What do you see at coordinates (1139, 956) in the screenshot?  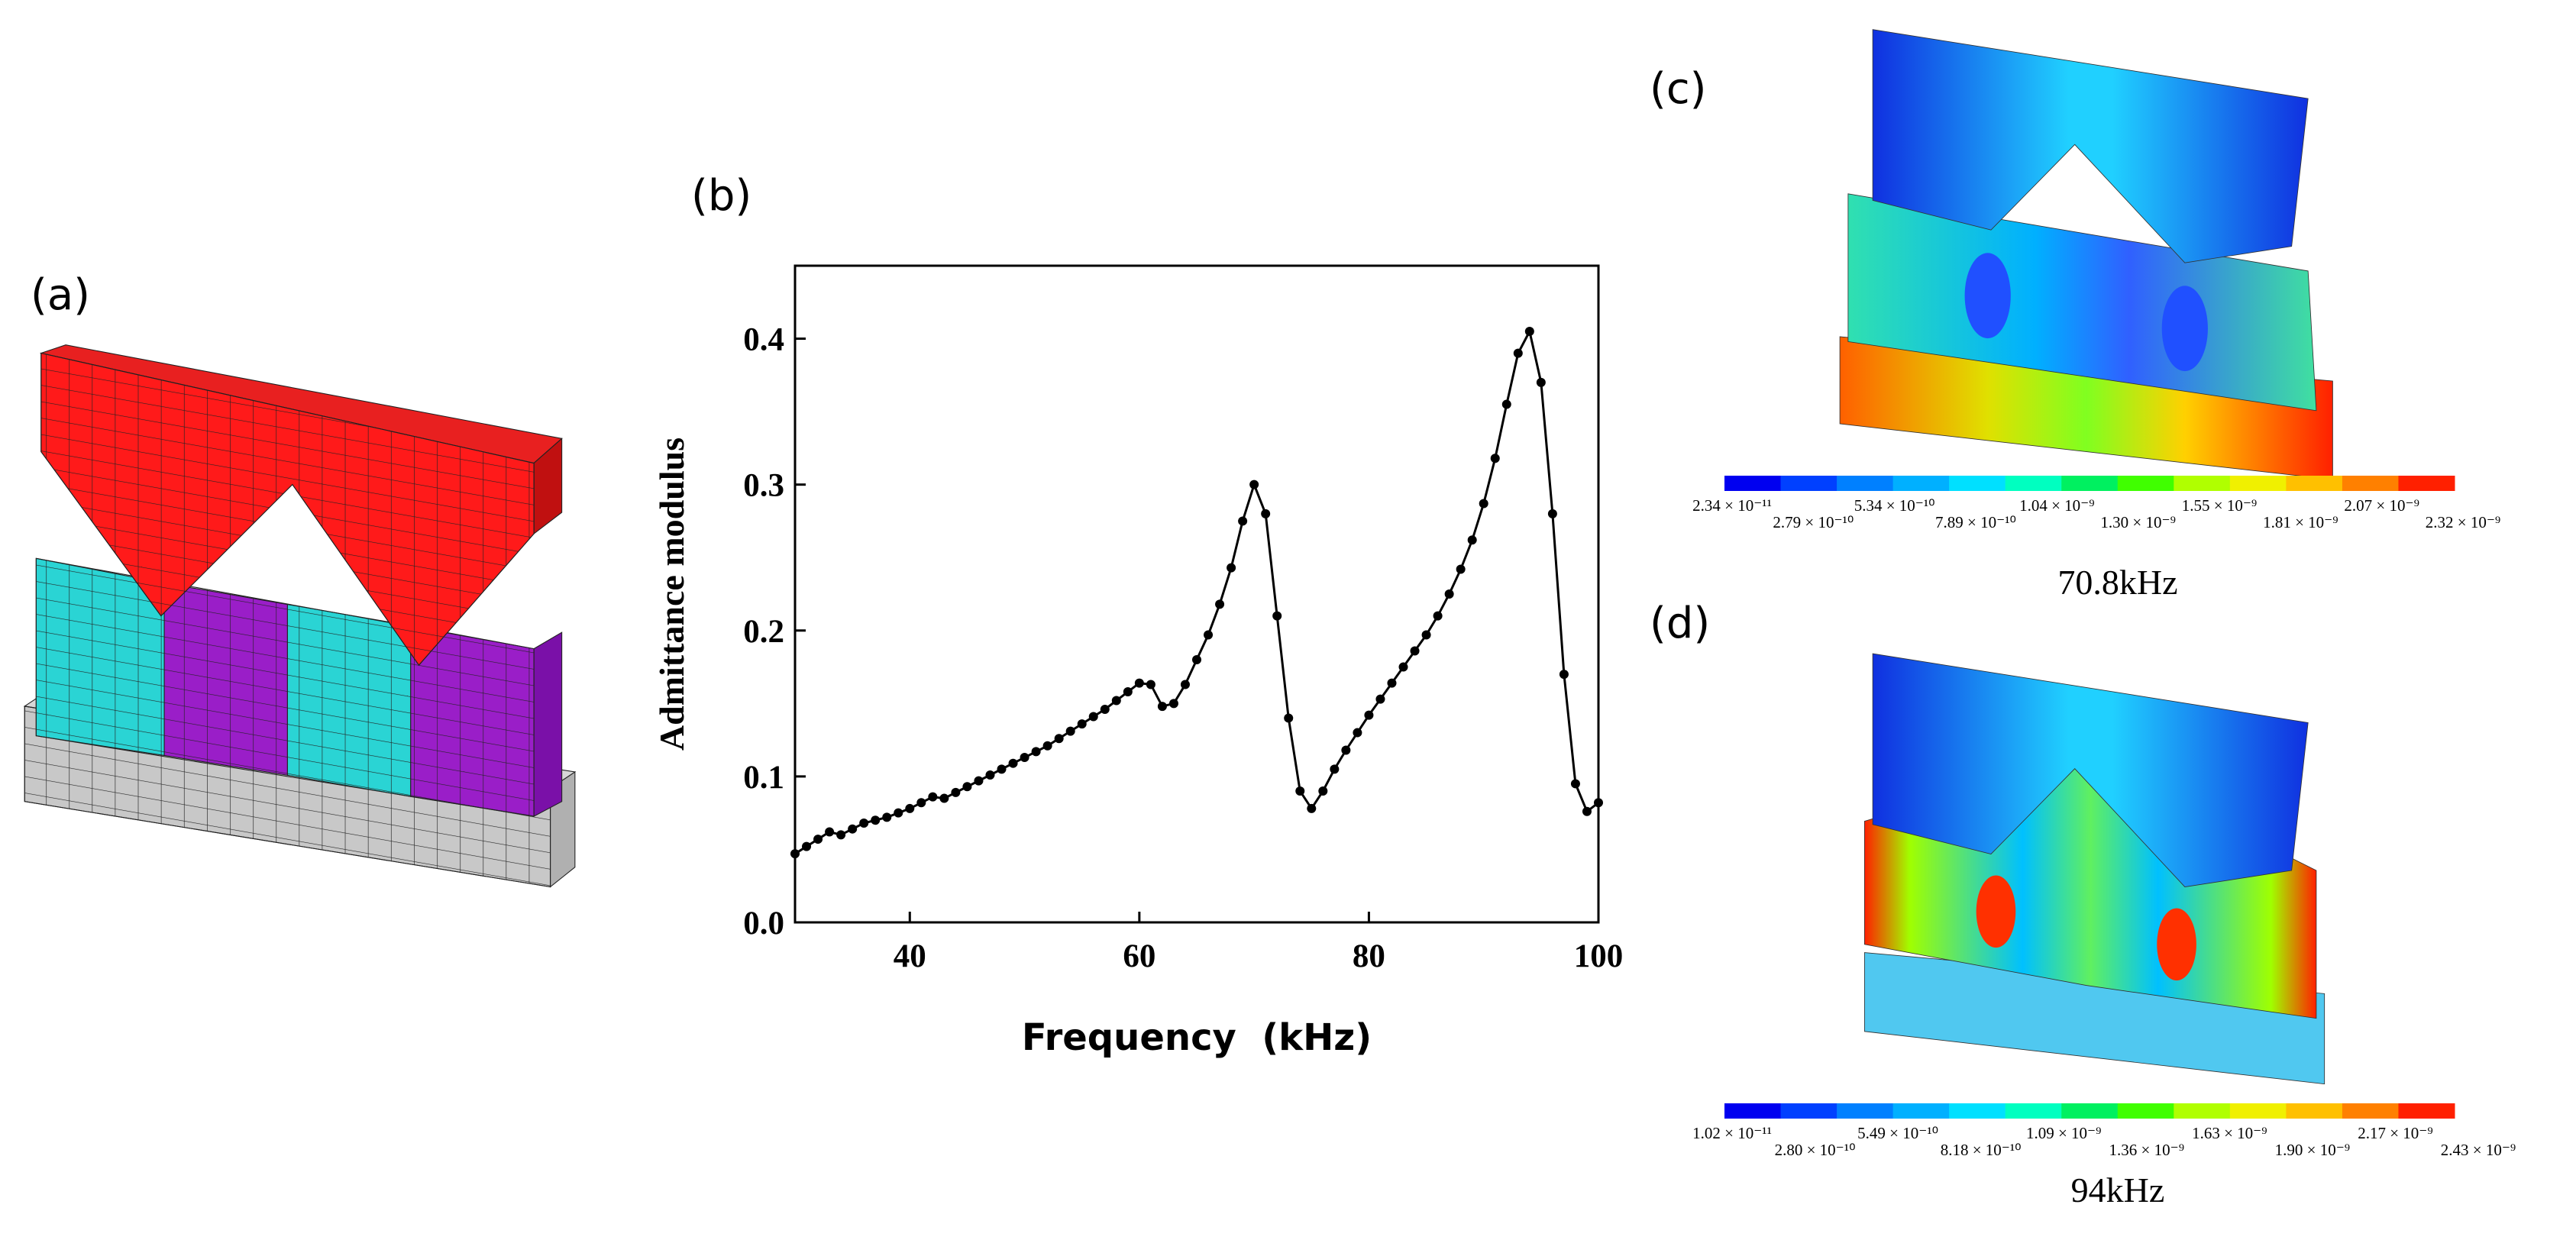 I see `x-tick-label: 60` at bounding box center [1139, 956].